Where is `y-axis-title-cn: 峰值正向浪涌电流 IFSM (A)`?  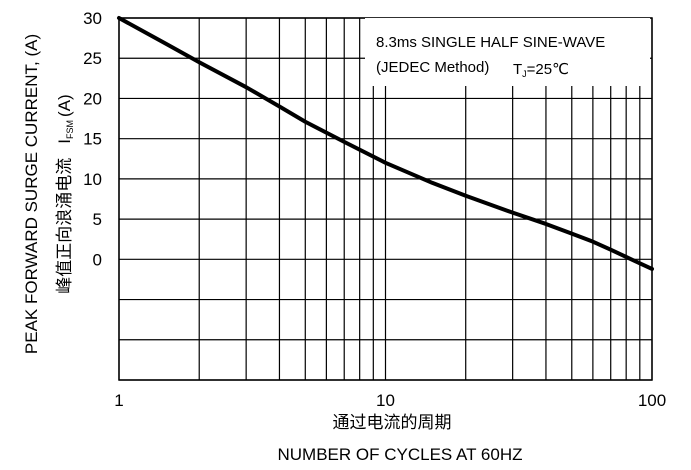
y-axis-title-cn: 峰值正向浪涌电流 IFSM (A) is located at coordinates (65, 193).